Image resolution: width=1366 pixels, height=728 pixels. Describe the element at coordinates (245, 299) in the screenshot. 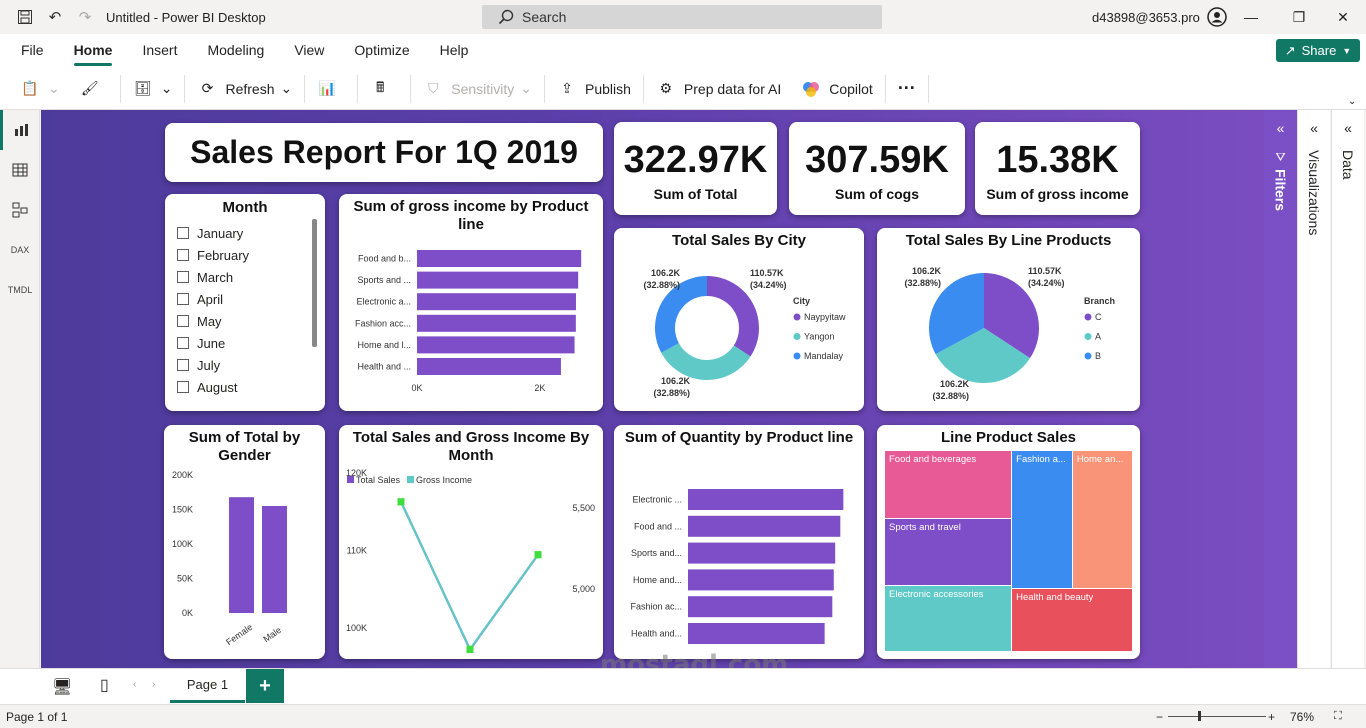

I see `slicer-item: April` at that location.